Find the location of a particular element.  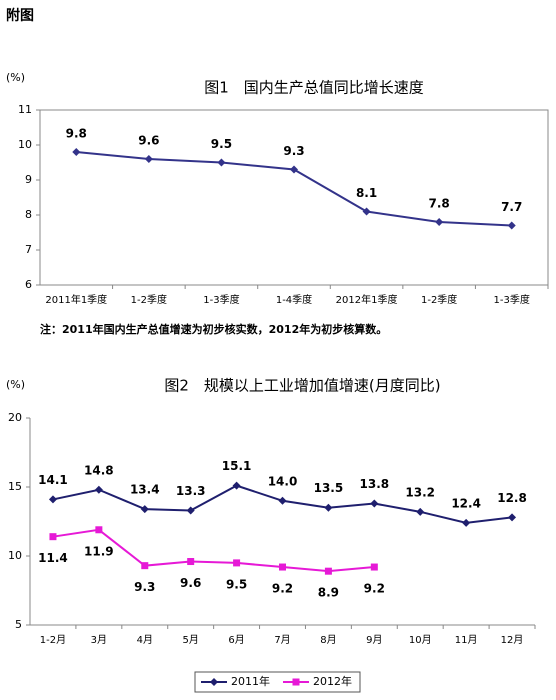

data-label: 13.5 is located at coordinates (329, 488).